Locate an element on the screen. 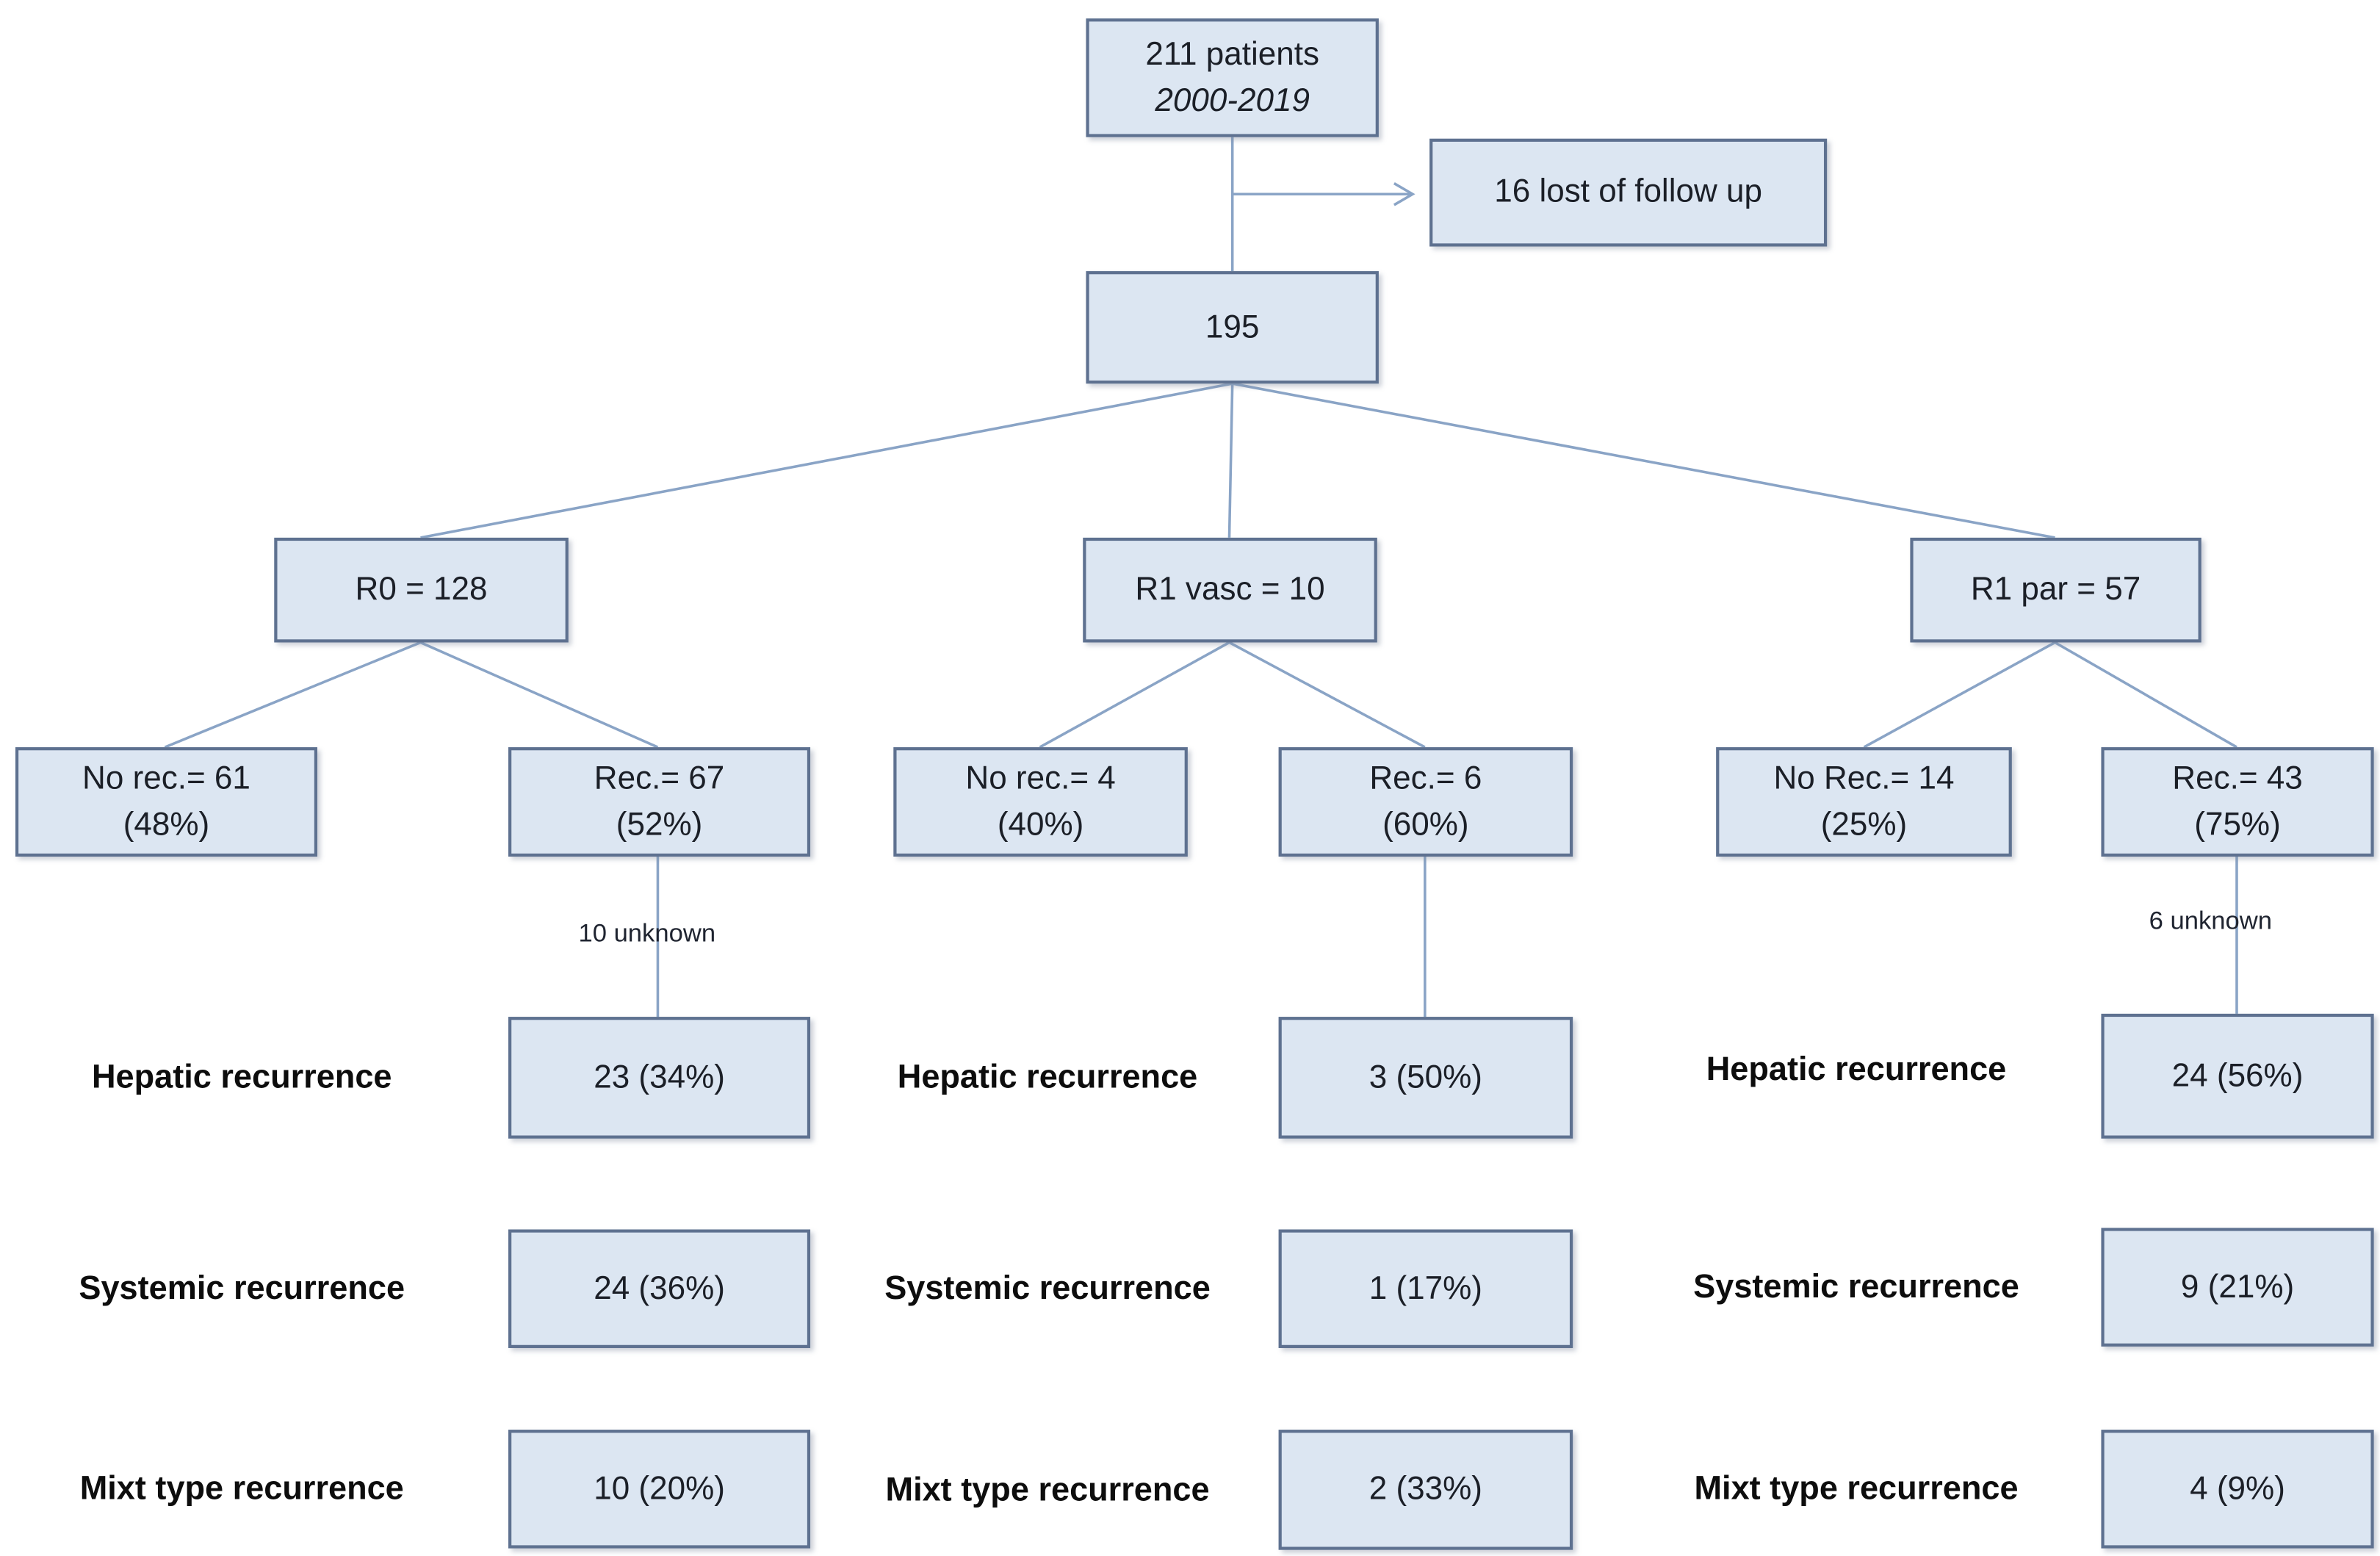 The width and height of the screenshot is (2380, 1556). box-r1-vasc-hepatic: 3 (50%) is located at coordinates (1426, 1078).